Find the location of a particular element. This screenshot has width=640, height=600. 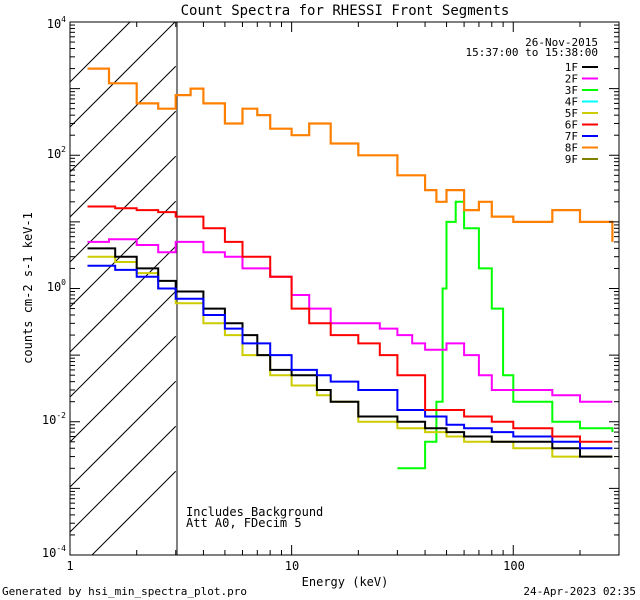

y-tick-label-1e-4: 10⁻⁴ is located at coordinates (54, 552).